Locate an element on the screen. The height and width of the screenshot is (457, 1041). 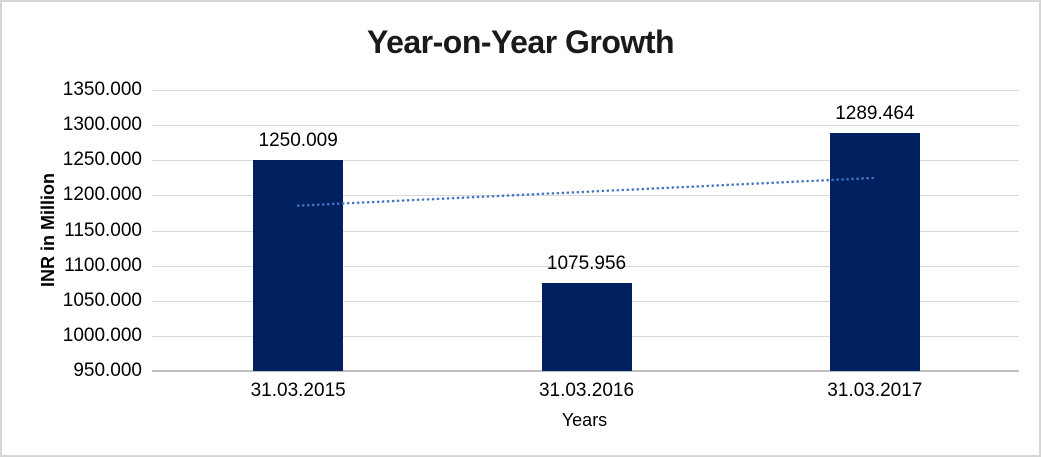
y-axis-tick-label: 1050.000 is located at coordinates (102, 300).